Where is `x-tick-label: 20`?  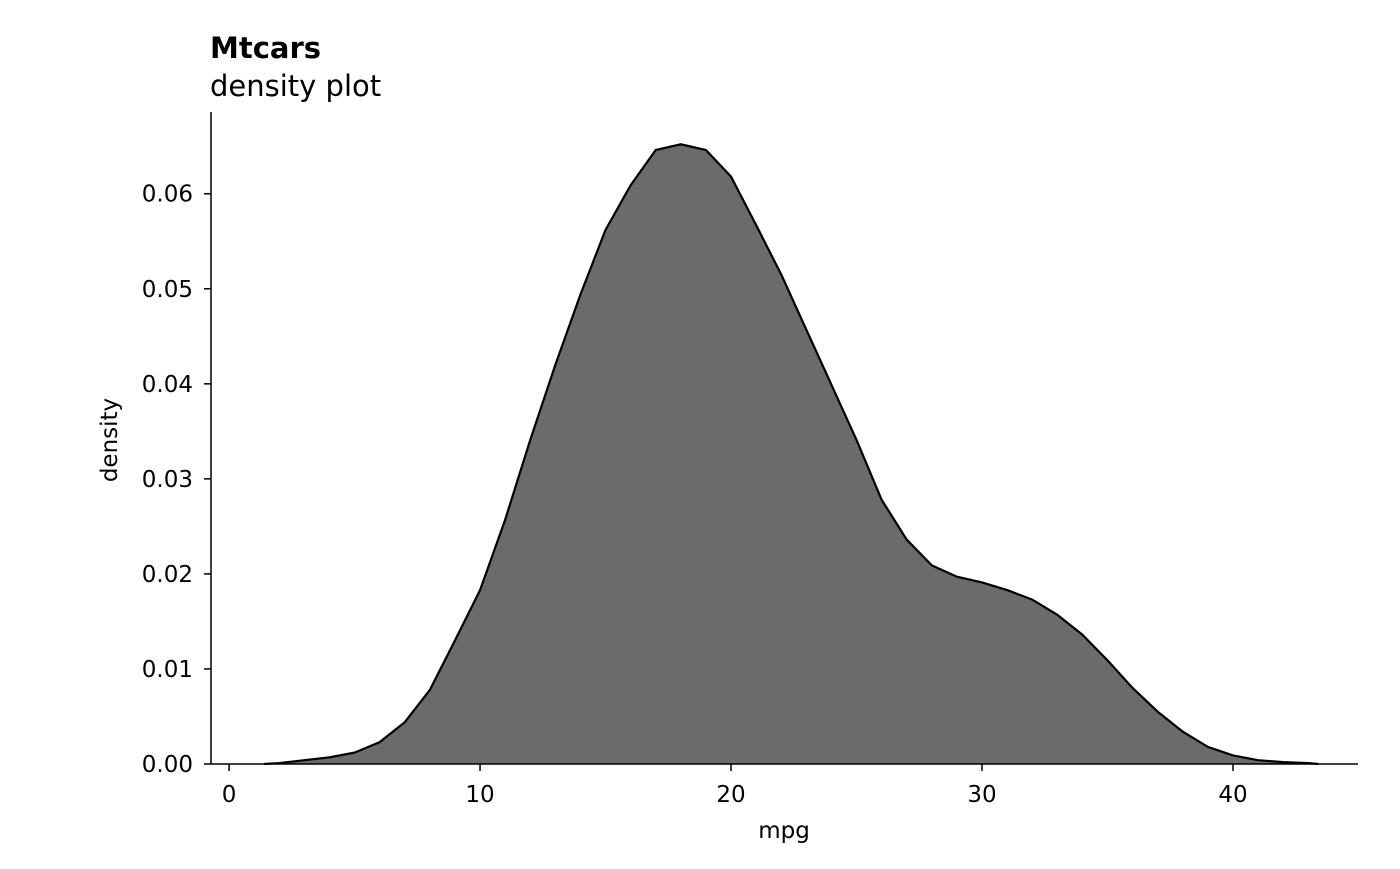 x-tick-label: 20 is located at coordinates (730, 795).